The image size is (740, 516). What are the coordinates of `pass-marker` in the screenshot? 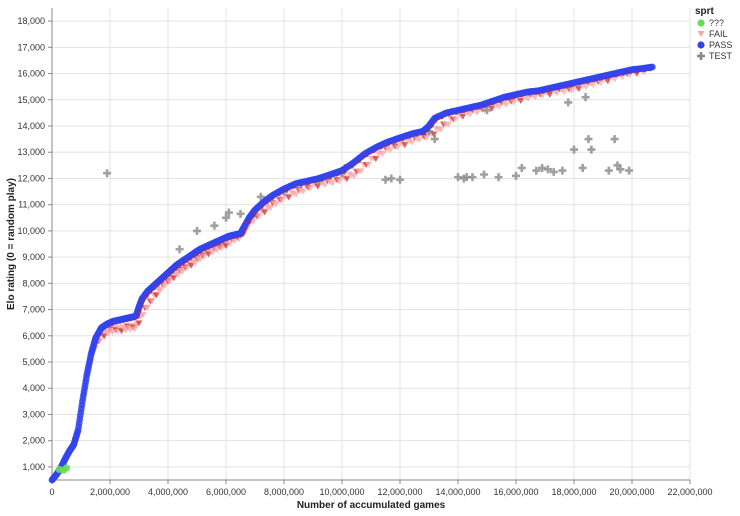 It's located at (652, 67).